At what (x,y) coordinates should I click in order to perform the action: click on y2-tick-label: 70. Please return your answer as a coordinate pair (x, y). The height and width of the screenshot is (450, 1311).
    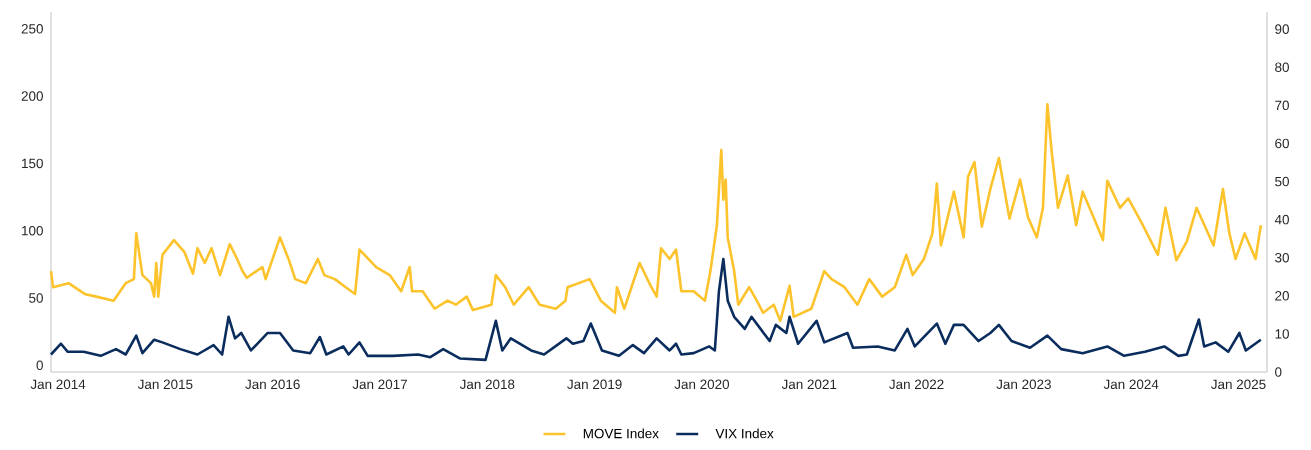
    Looking at the image, I should click on (1282, 105).